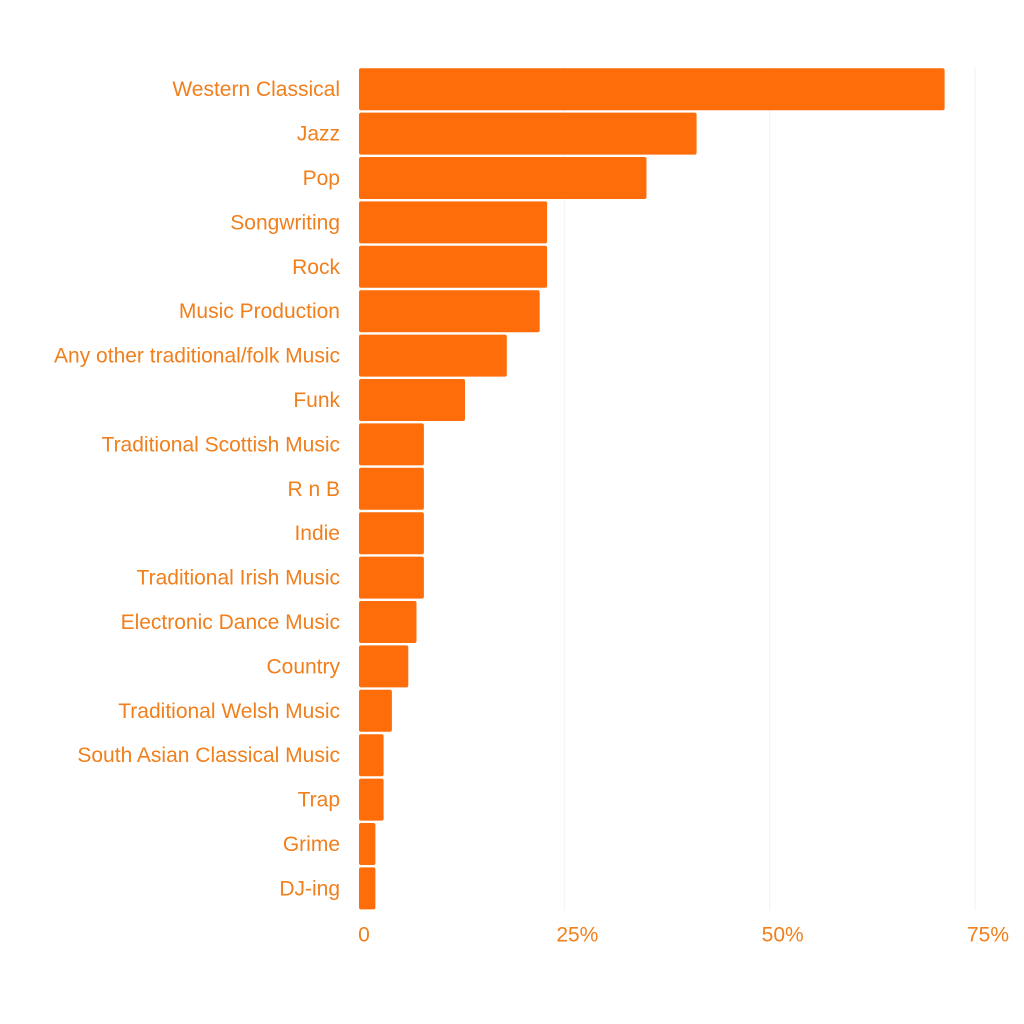  What do you see at coordinates (238, 578) in the screenshot?
I see `category-label: Traditional Irish Music` at bounding box center [238, 578].